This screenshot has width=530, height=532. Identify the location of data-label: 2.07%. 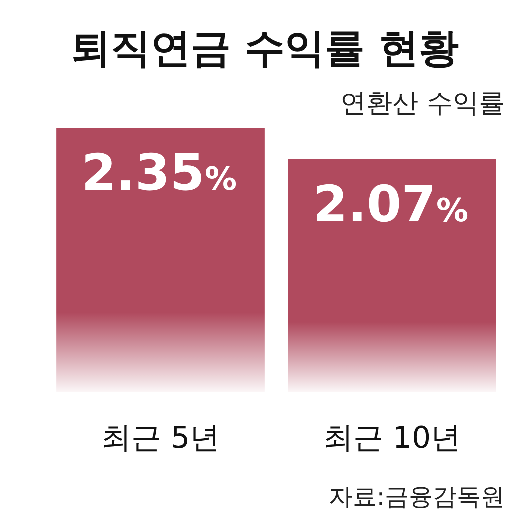
(391, 204).